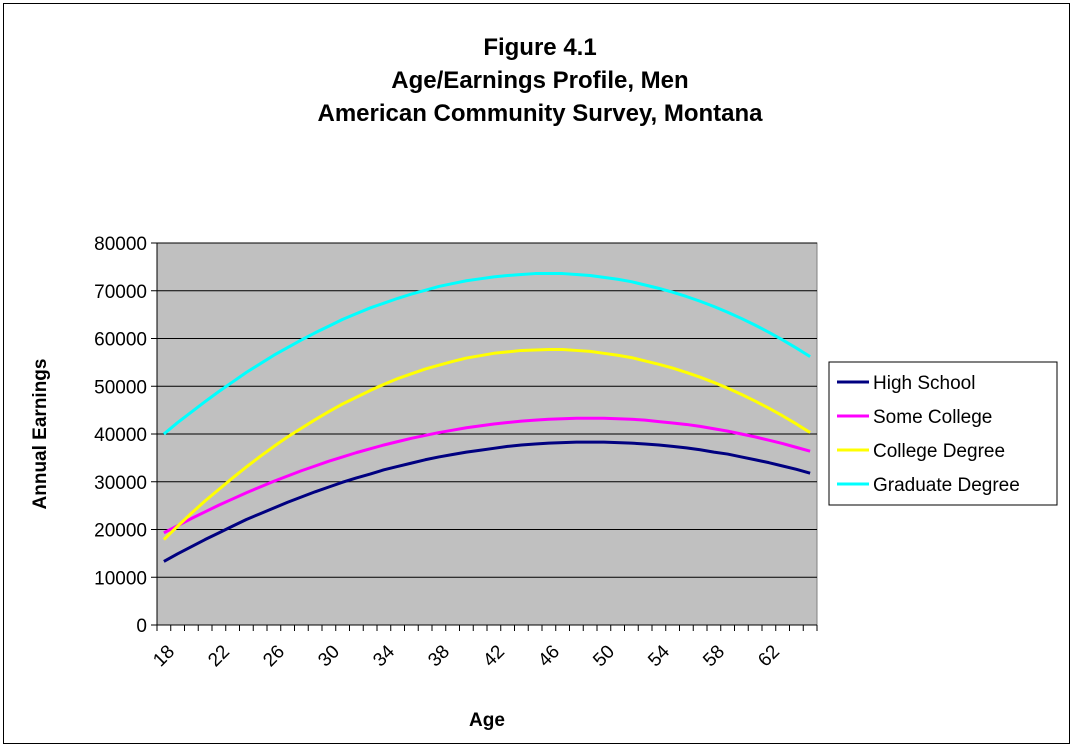 The image size is (1074, 753). Describe the element at coordinates (924, 383) in the screenshot. I see `legend-label: High School` at that location.